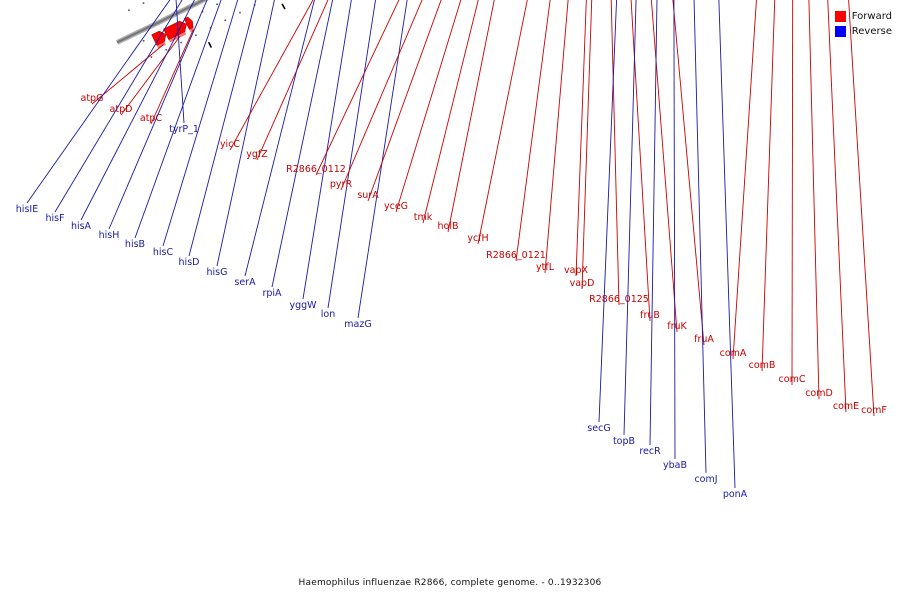 This screenshot has height=604, width=900. What do you see at coordinates (109, 235) in the screenshot?
I see `gene-label: hisH` at bounding box center [109, 235].